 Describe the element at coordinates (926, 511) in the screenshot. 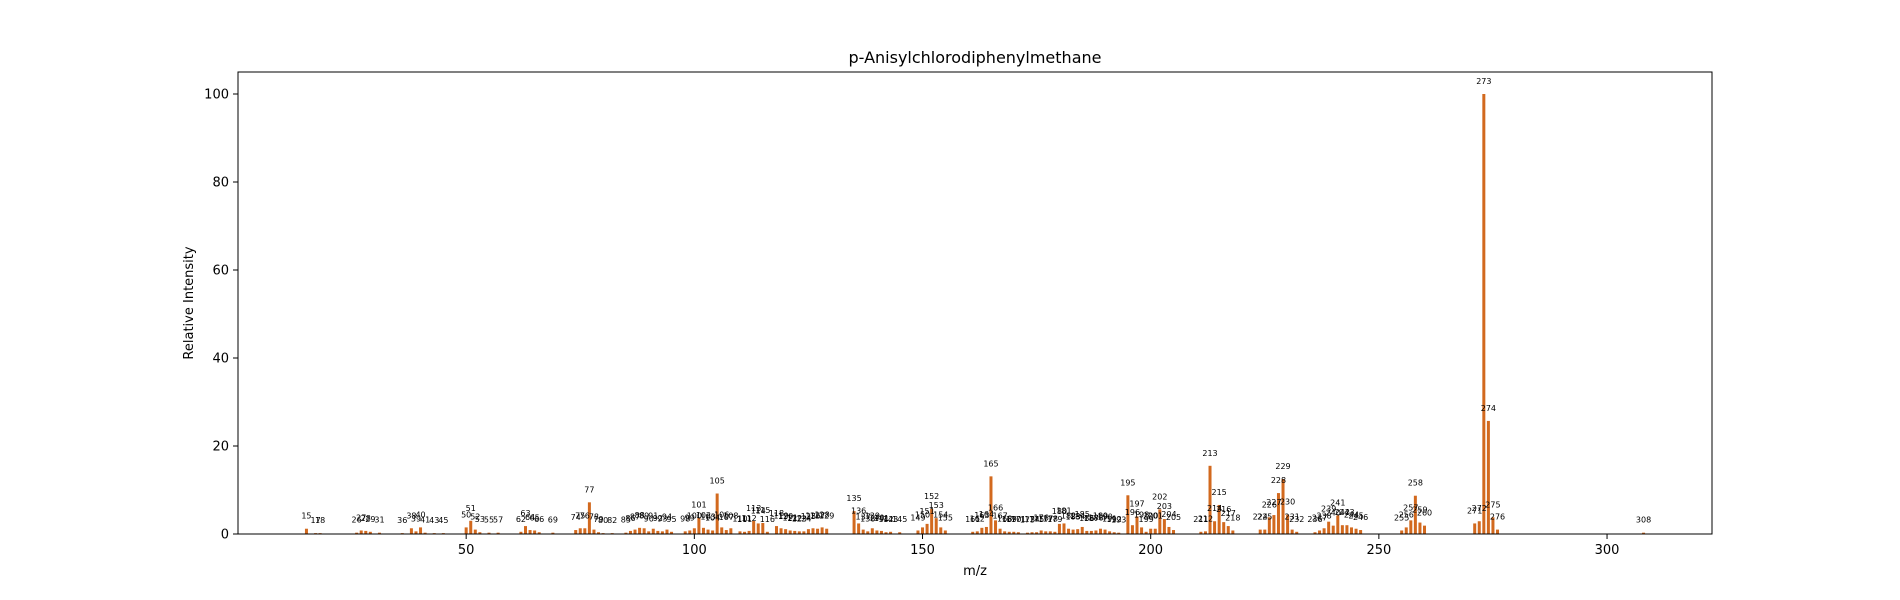

I see `peak-label-151: 151` at that location.